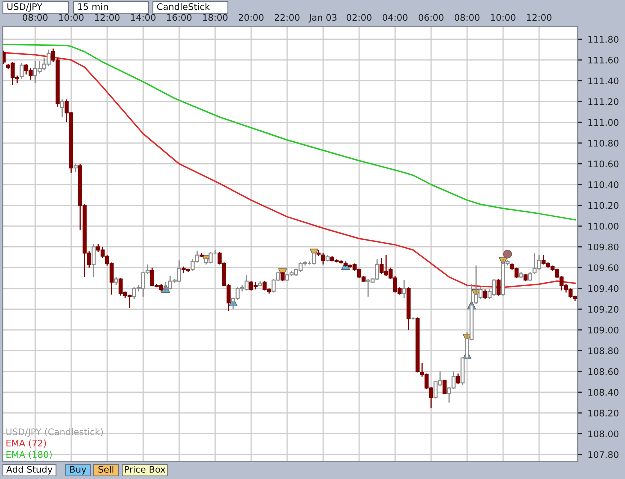  Describe the element at coordinates (55, 433) in the screenshot. I see `text: USD/JPY (Candlestick)` at that location.